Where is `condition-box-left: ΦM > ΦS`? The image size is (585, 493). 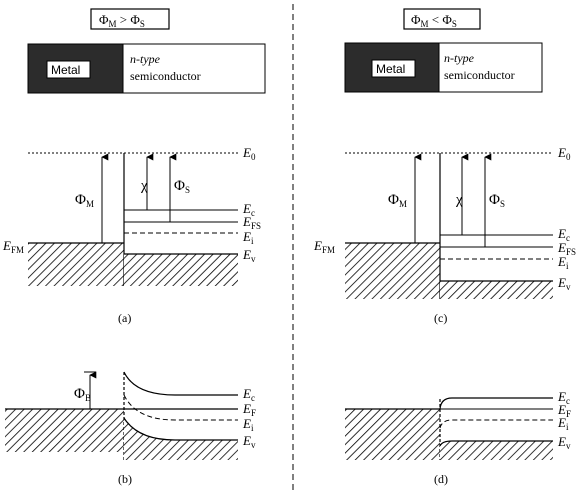
condition-box-left: ΦM > ΦS is located at coordinates (130, 19).